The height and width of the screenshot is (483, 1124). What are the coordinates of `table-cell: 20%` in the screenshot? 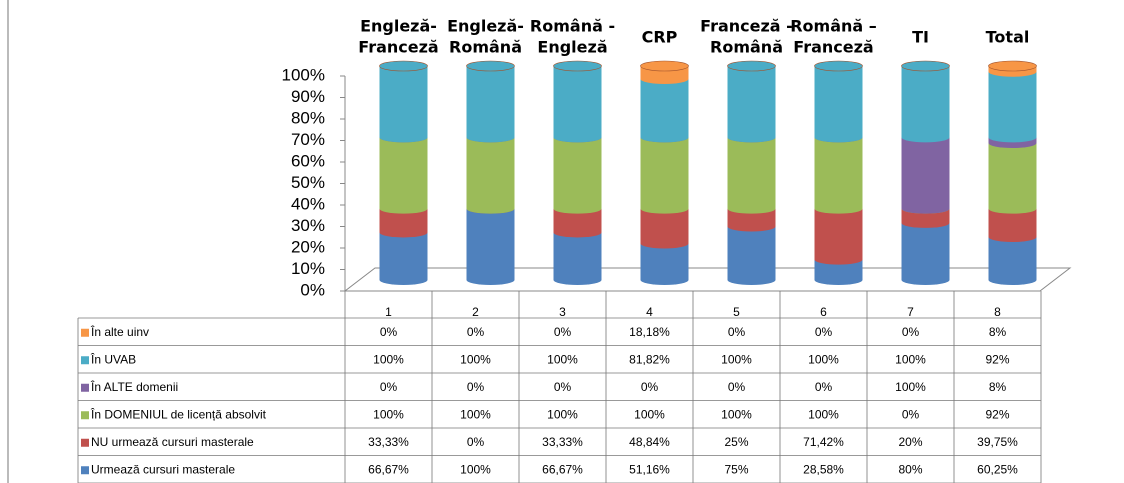 It's located at (910, 442).